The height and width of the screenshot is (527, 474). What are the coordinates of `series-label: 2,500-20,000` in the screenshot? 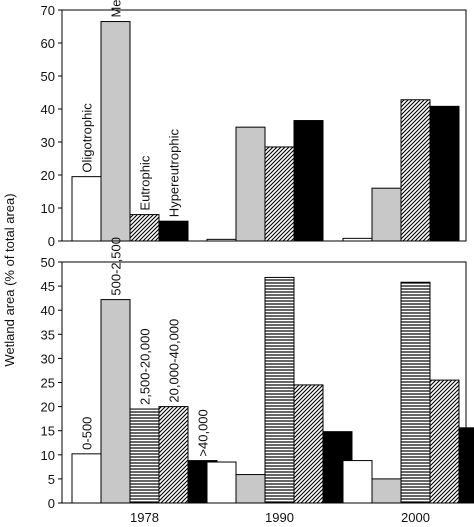 It's located at (145, 366).